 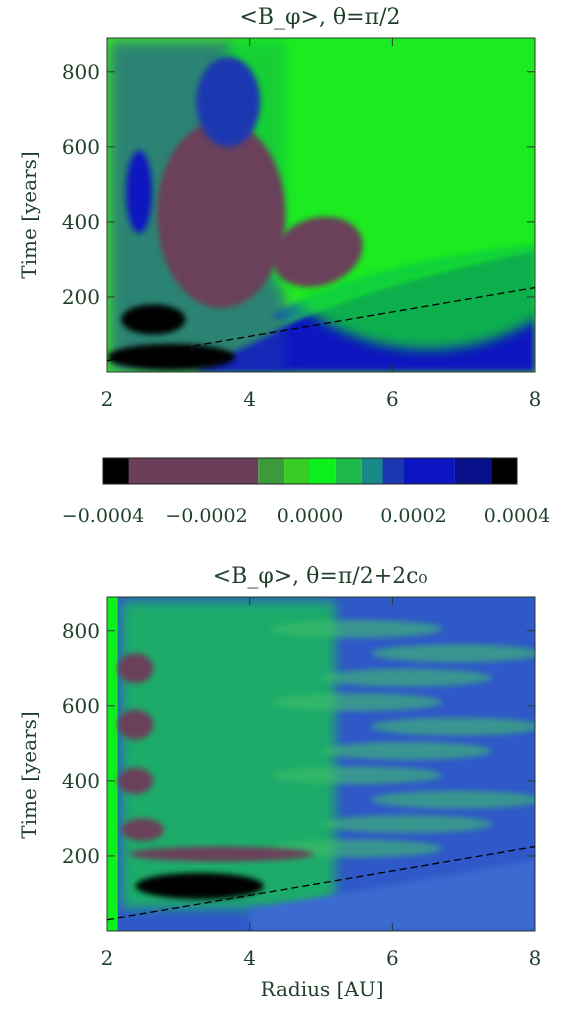 I want to click on colorbar-tick-label: −0.0004, so click(x=103, y=516).